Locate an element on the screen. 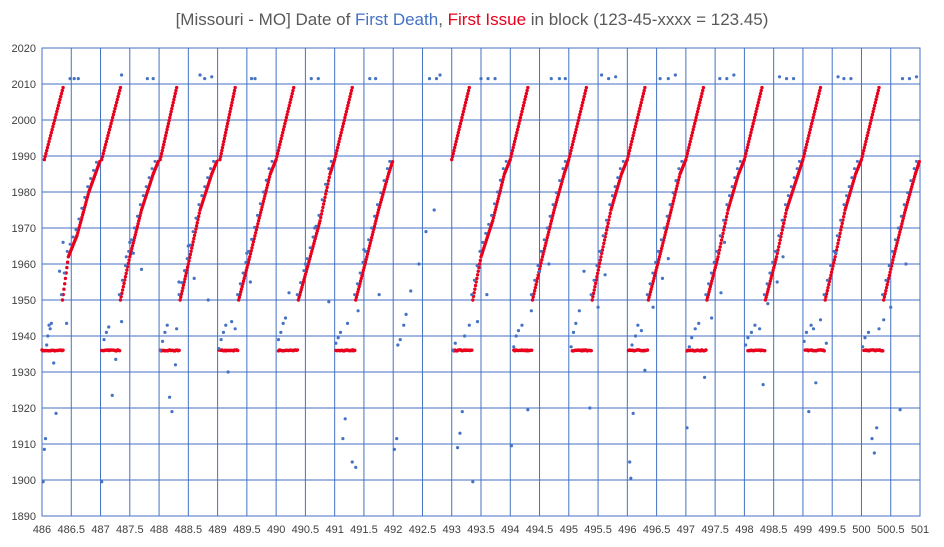 This screenshot has width=944, height=547. x-tick-label: 493 is located at coordinates (452, 530).